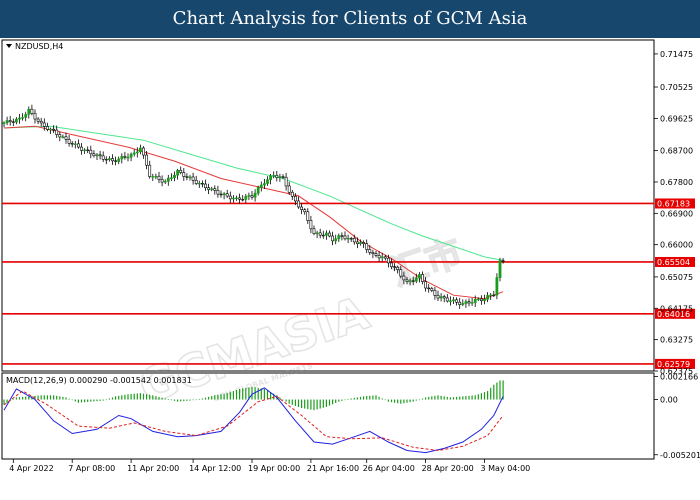 This screenshot has height=500, width=700. What do you see at coordinates (448, 468) in the screenshot?
I see `time-tick-label: 28 Apr 20:00` at bounding box center [448, 468].